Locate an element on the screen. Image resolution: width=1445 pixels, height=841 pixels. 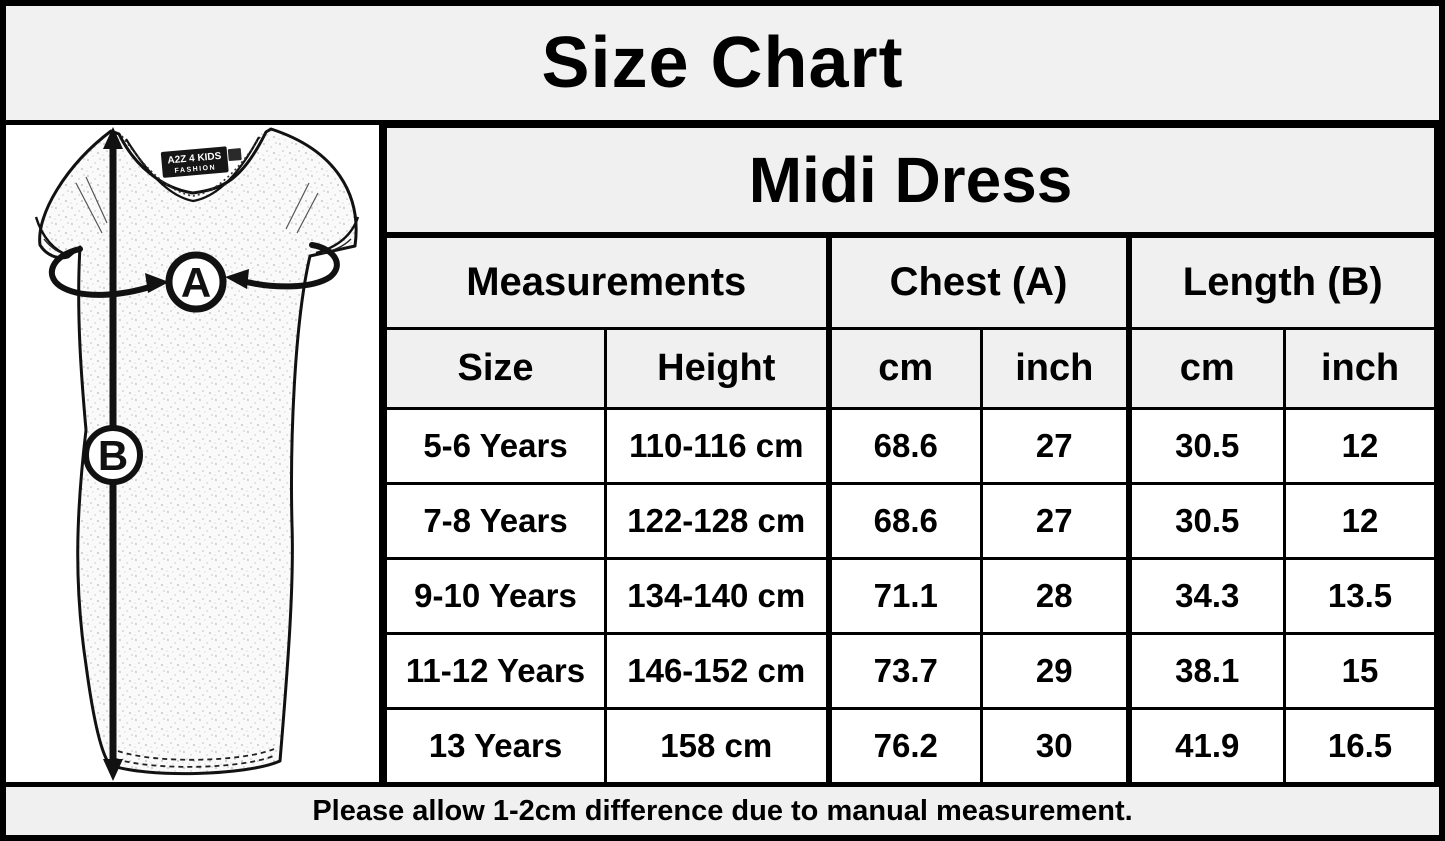
cell-length-cm: 38.1 is located at coordinates (1205, 671).